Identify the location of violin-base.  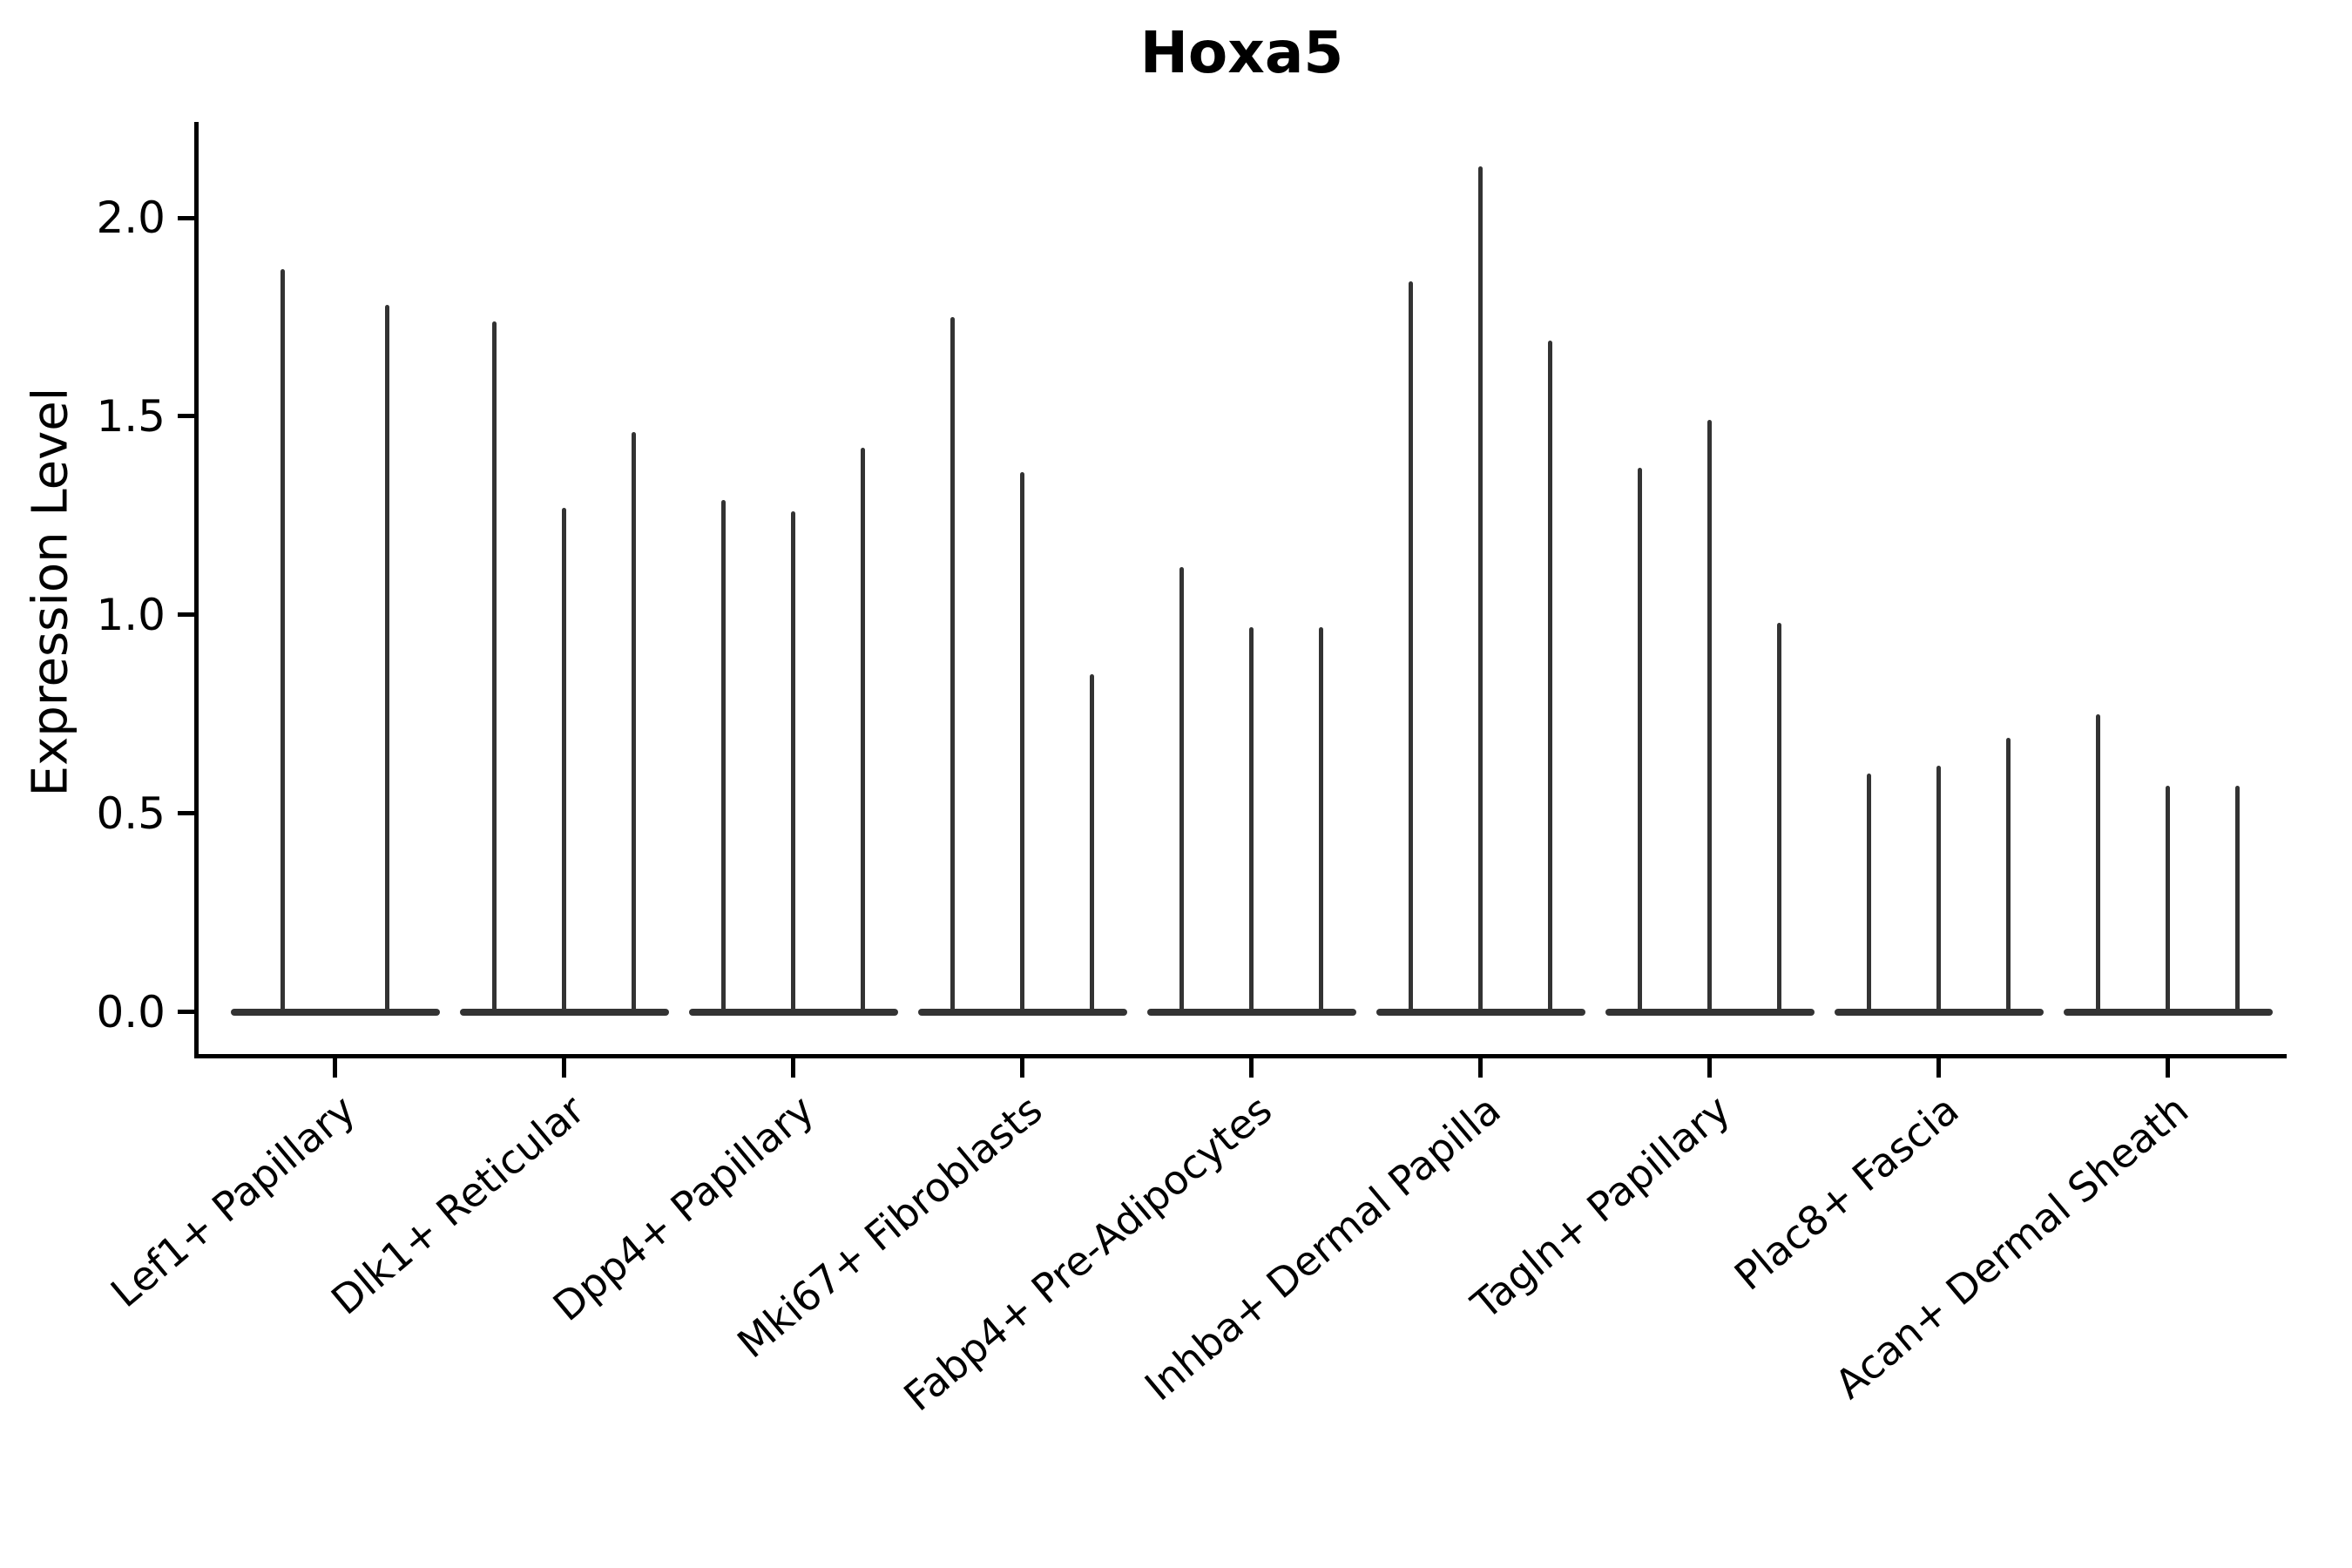
(335, 1012).